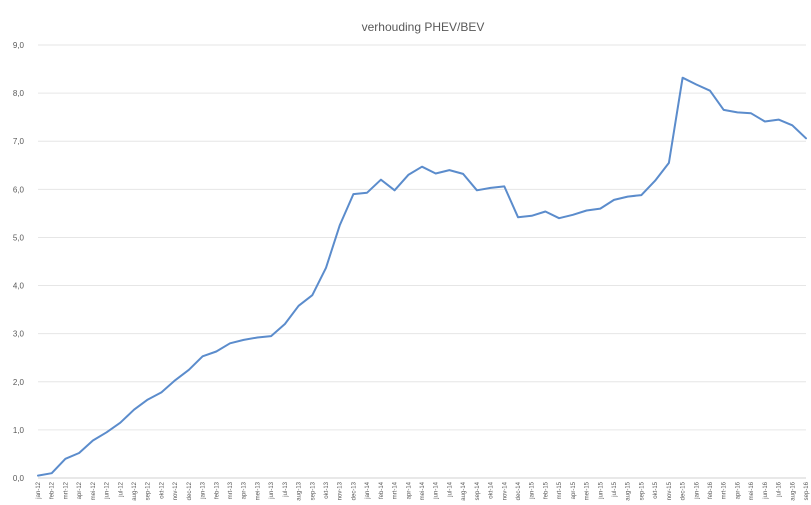 Image resolution: width=811 pixels, height=505 pixels. I want to click on x-tick-label: nov-15, so click(670, 490).